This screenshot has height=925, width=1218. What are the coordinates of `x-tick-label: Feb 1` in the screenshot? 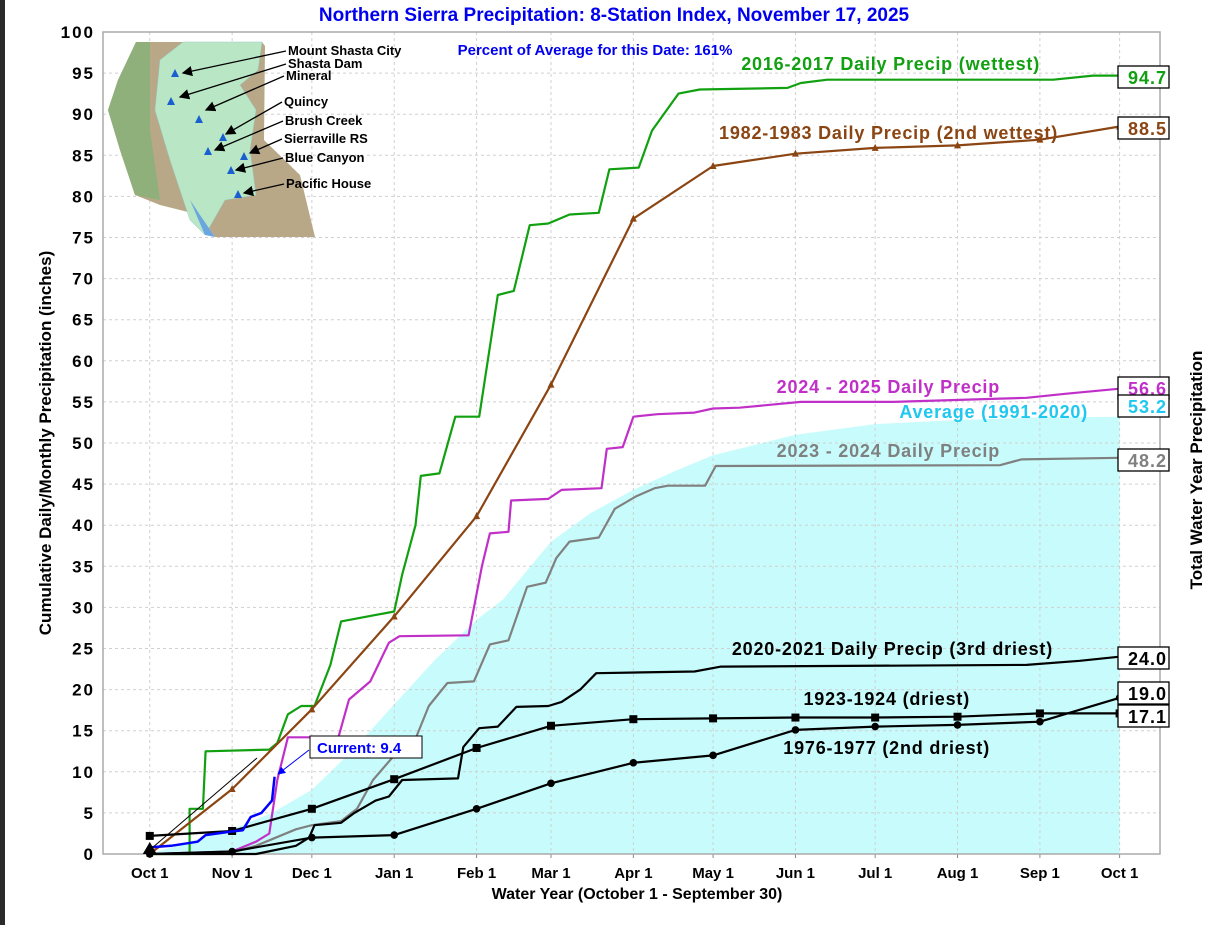 It's located at (476, 873).